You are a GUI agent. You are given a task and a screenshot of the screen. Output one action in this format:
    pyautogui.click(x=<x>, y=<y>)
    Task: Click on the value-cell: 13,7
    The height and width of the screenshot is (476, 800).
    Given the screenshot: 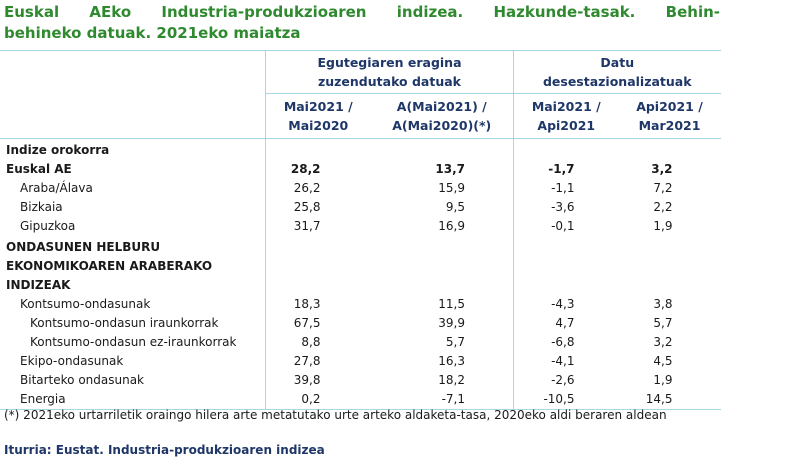 What is the action you would take?
    pyautogui.click(x=450, y=169)
    